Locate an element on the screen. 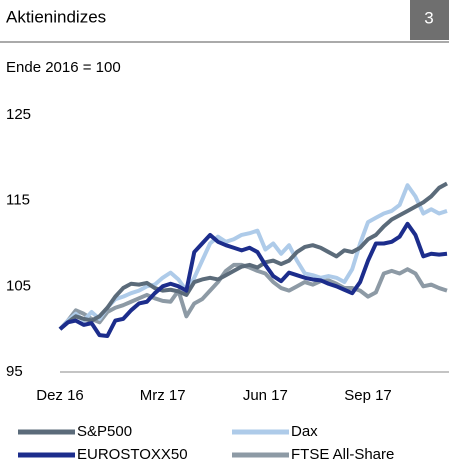 This screenshot has height=465, width=449. x-tick-label: Jun 17 is located at coordinates (265, 395).